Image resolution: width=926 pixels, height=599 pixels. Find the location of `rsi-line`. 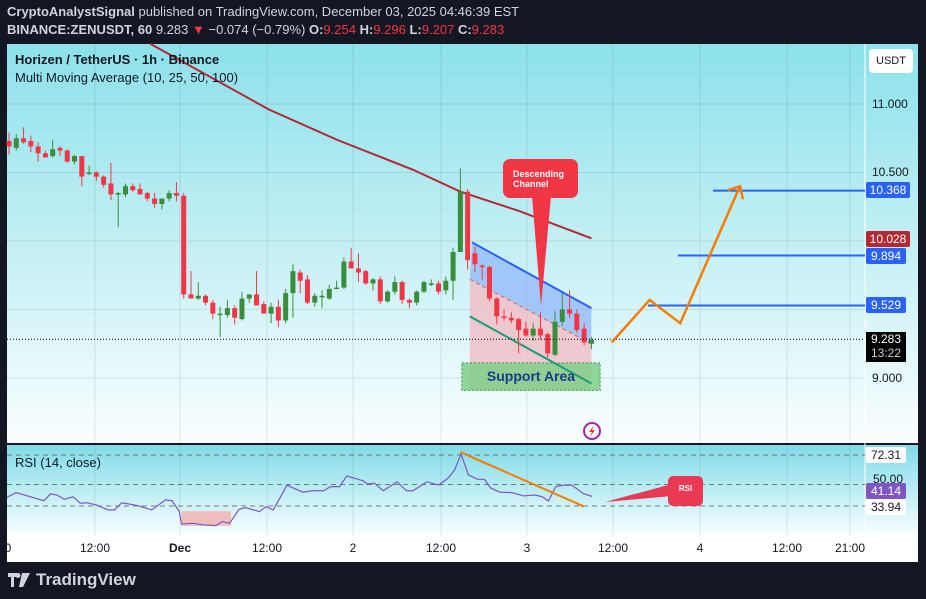

rsi-line is located at coordinates (299, 489).